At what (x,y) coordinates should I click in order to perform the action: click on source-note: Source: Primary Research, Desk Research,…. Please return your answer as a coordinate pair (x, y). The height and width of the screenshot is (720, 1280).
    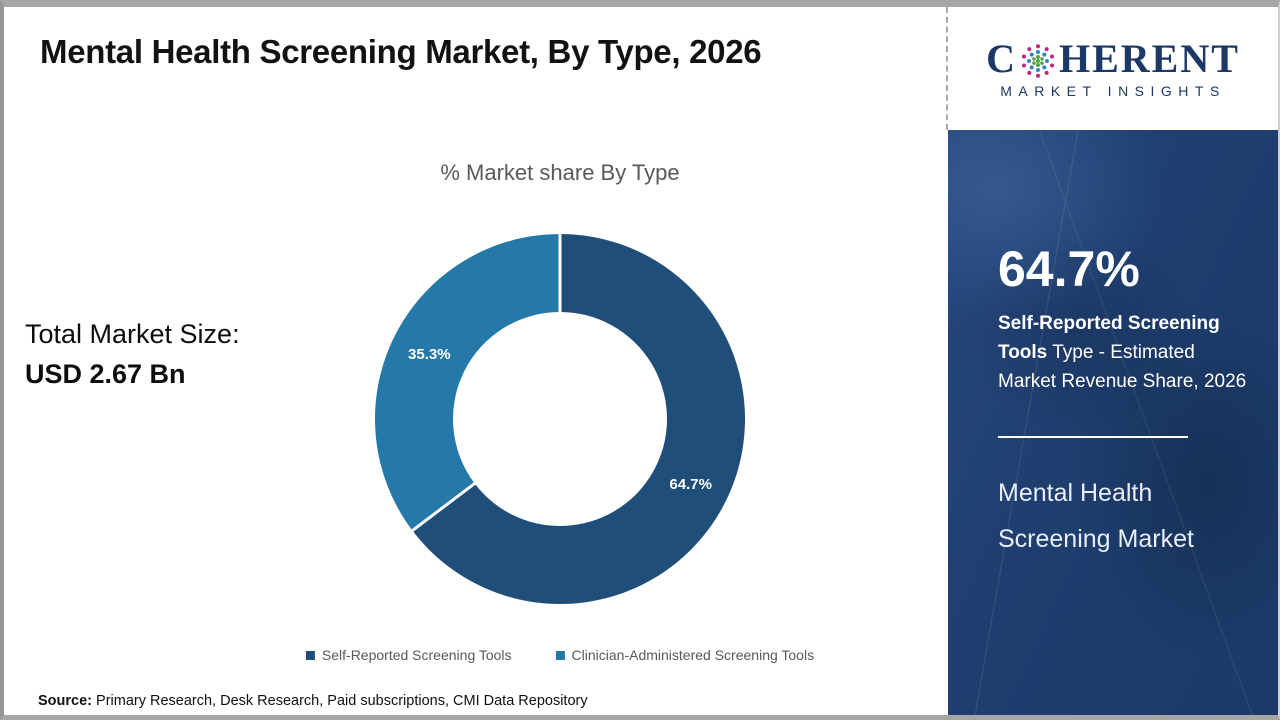
    Looking at the image, I should click on (313, 701).